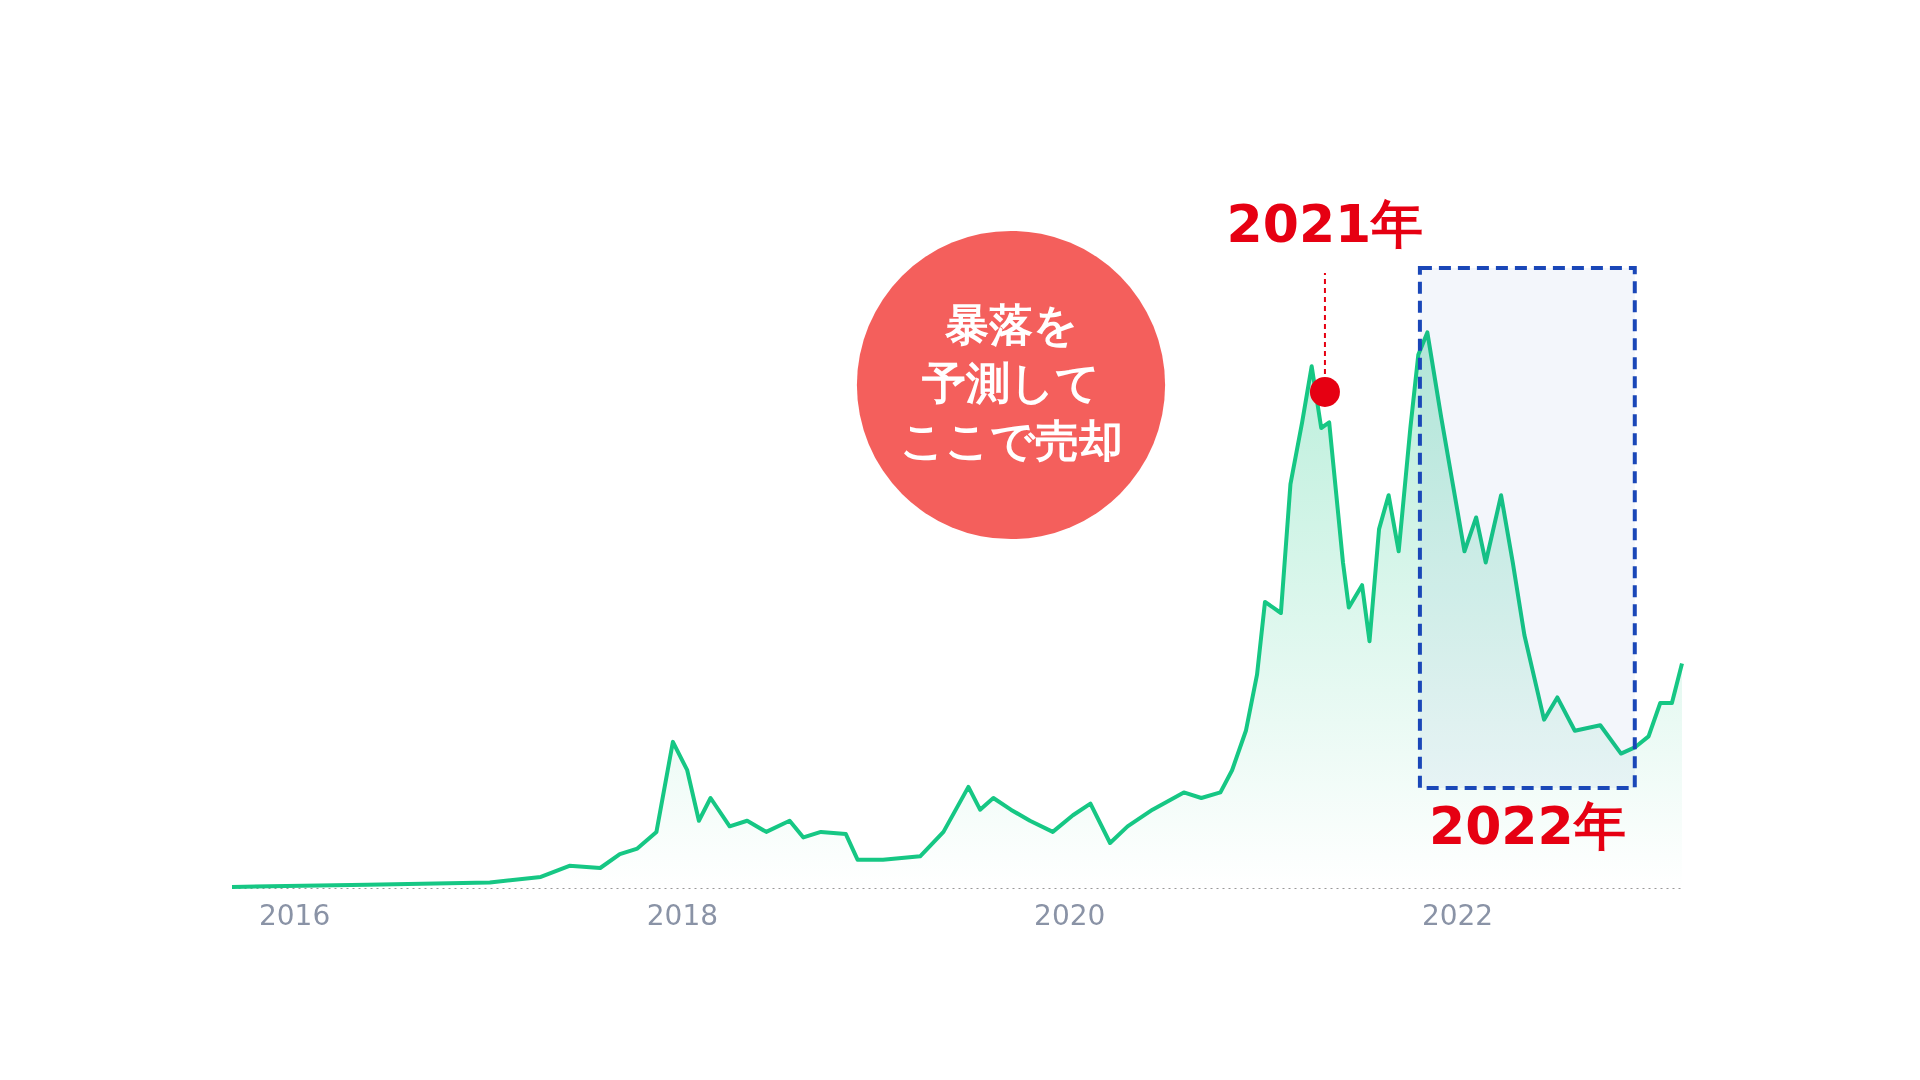  I want to click on x-tick-label: 2018, so click(682, 915).